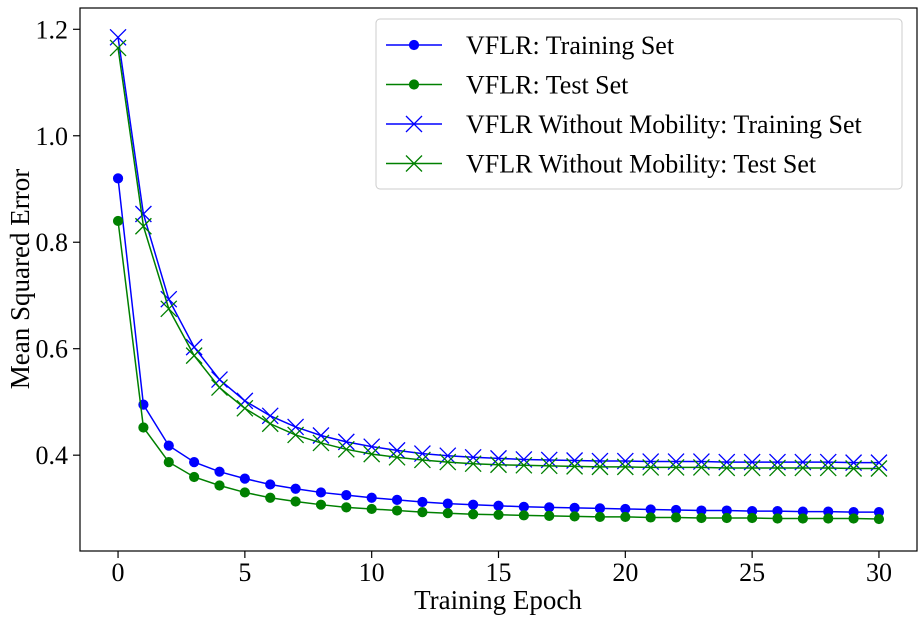 The height and width of the screenshot is (621, 923). I want to click on legend-entry: VFLR Without Mobility: Training Set, so click(624, 124).